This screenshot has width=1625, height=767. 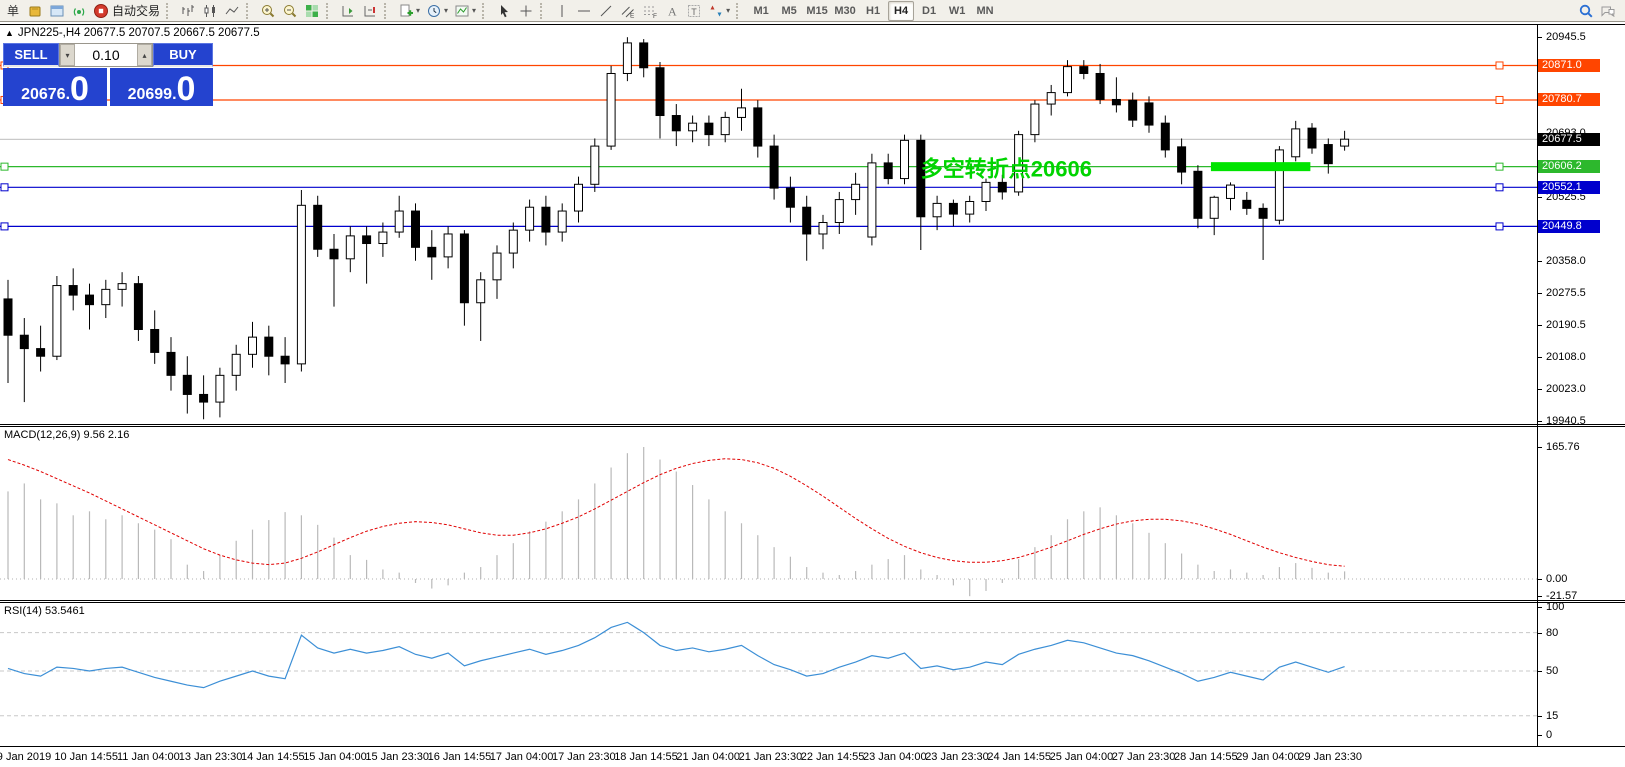 What do you see at coordinates (1549, 735) in the screenshot?
I see `rsi-tick-label: 0` at bounding box center [1549, 735].